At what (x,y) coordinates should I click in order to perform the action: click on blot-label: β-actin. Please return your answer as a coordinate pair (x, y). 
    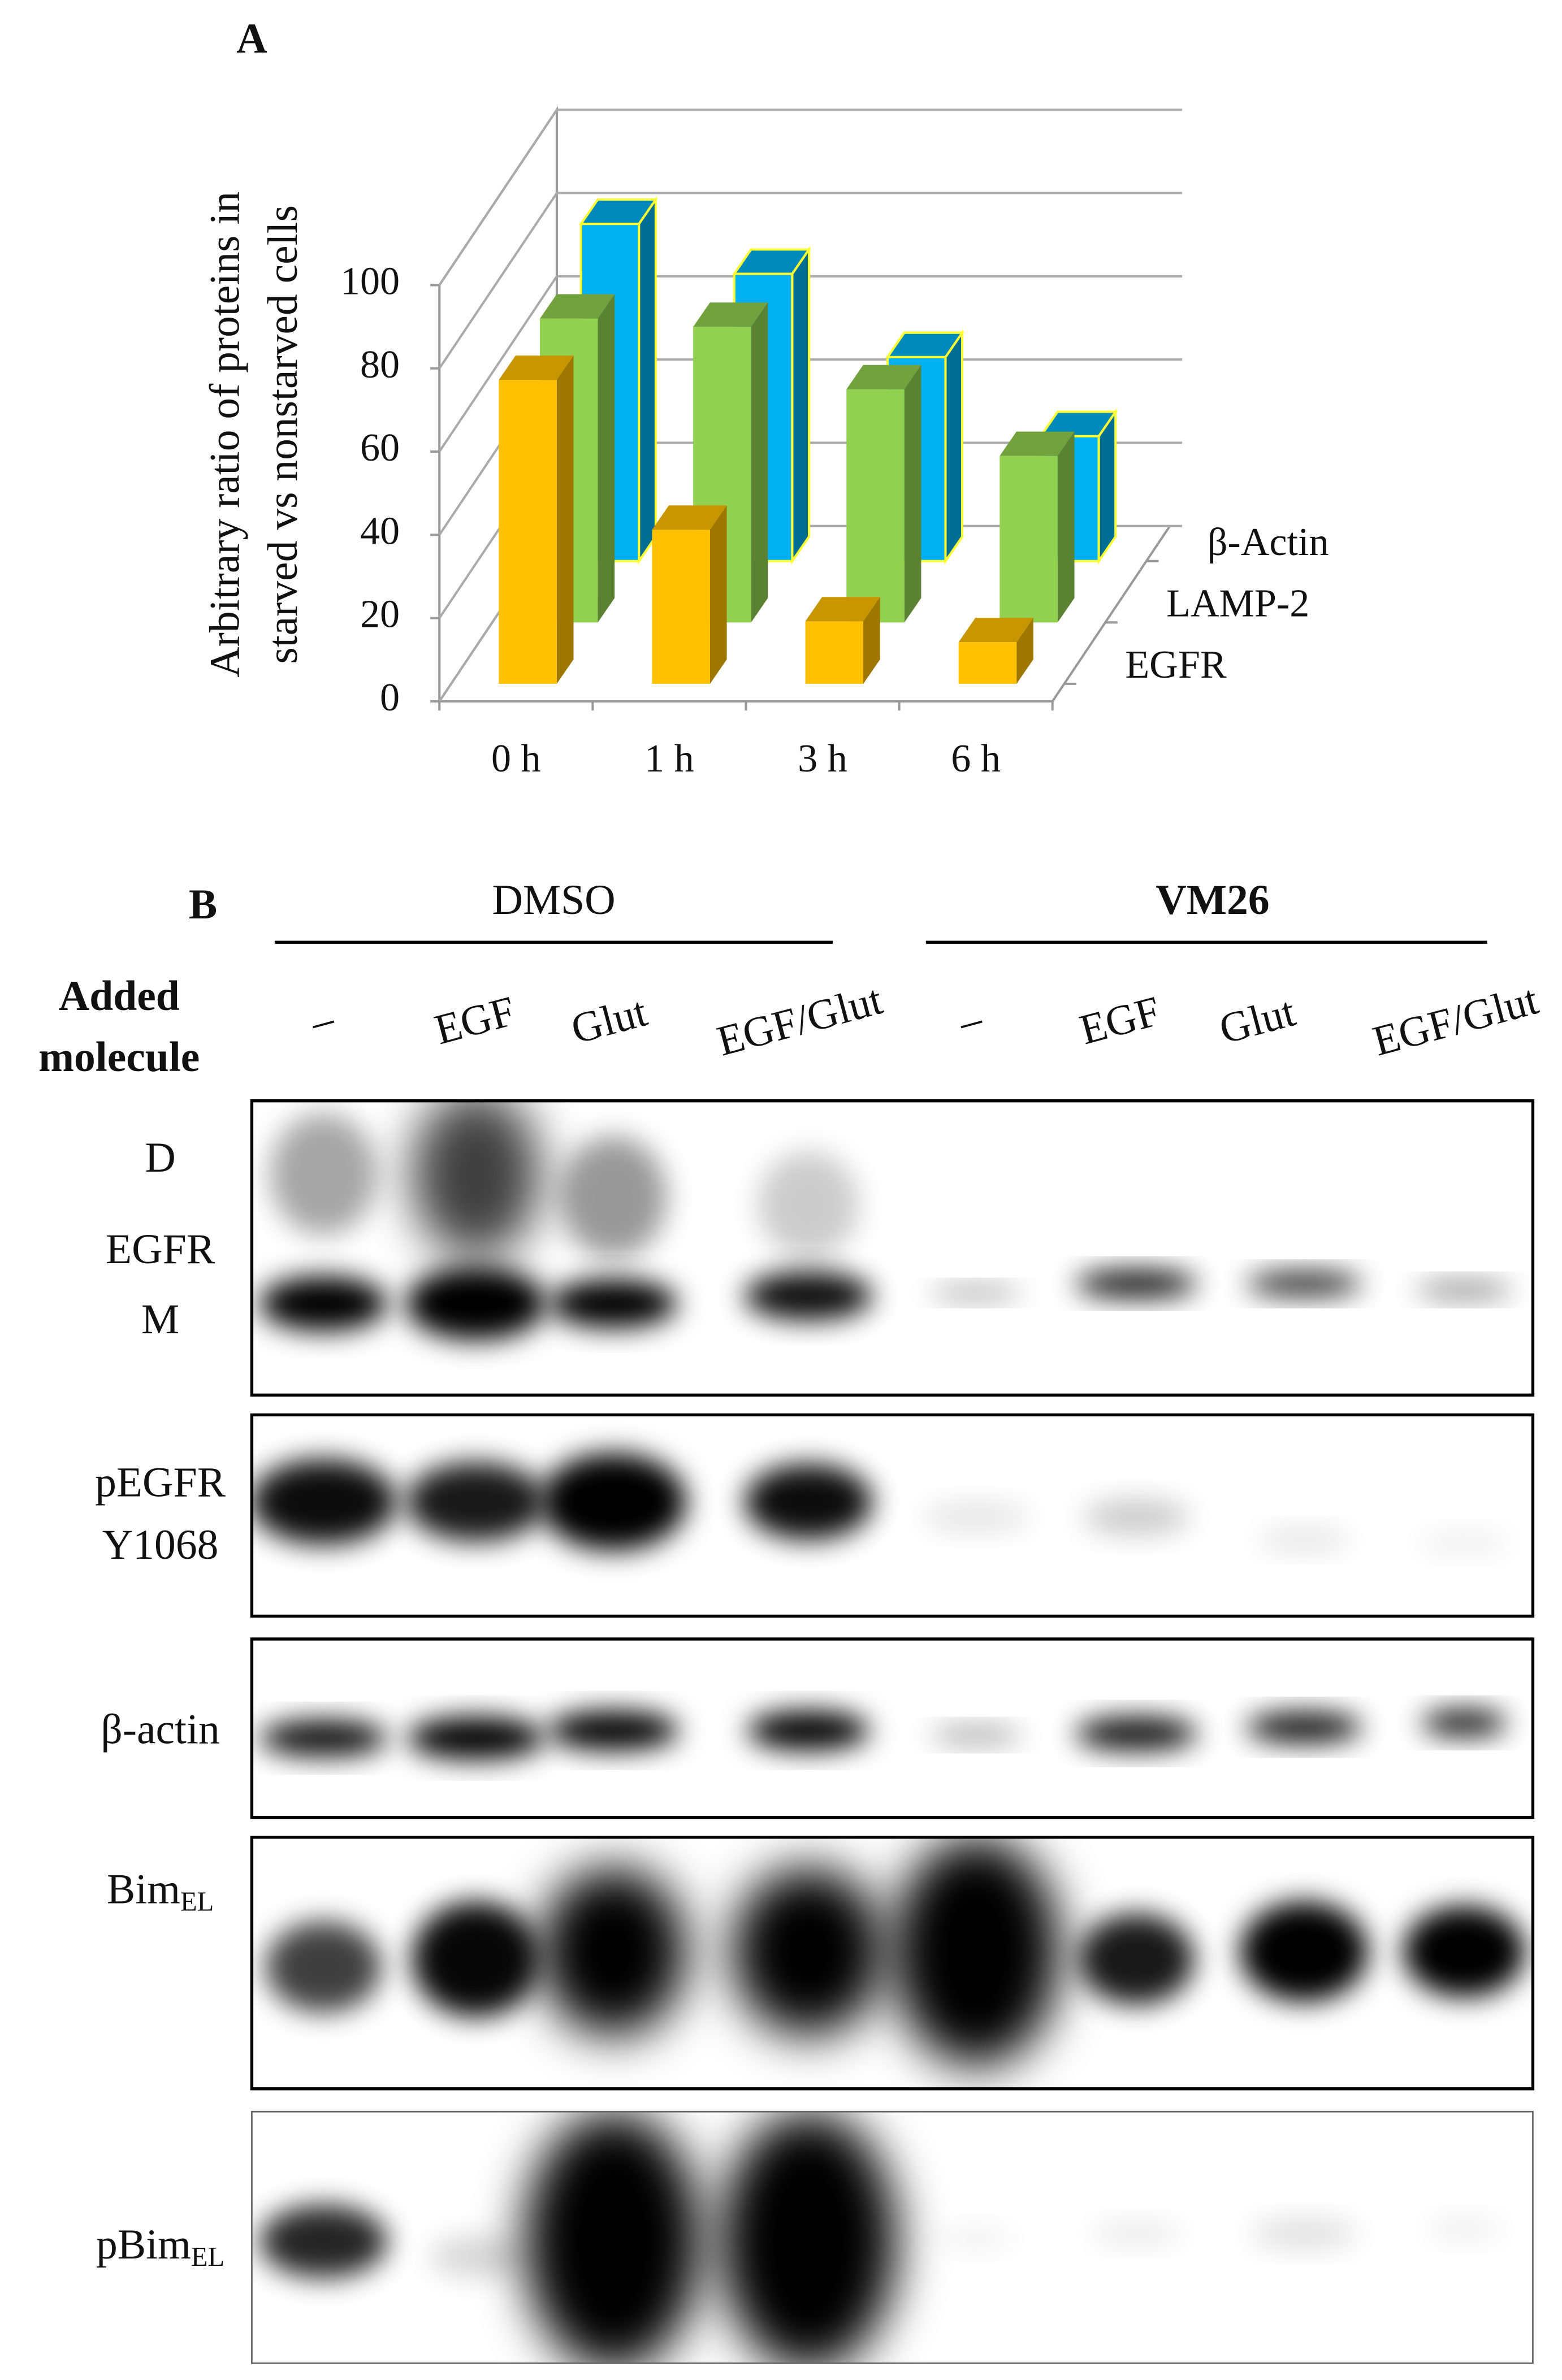
    Looking at the image, I should click on (160, 1729).